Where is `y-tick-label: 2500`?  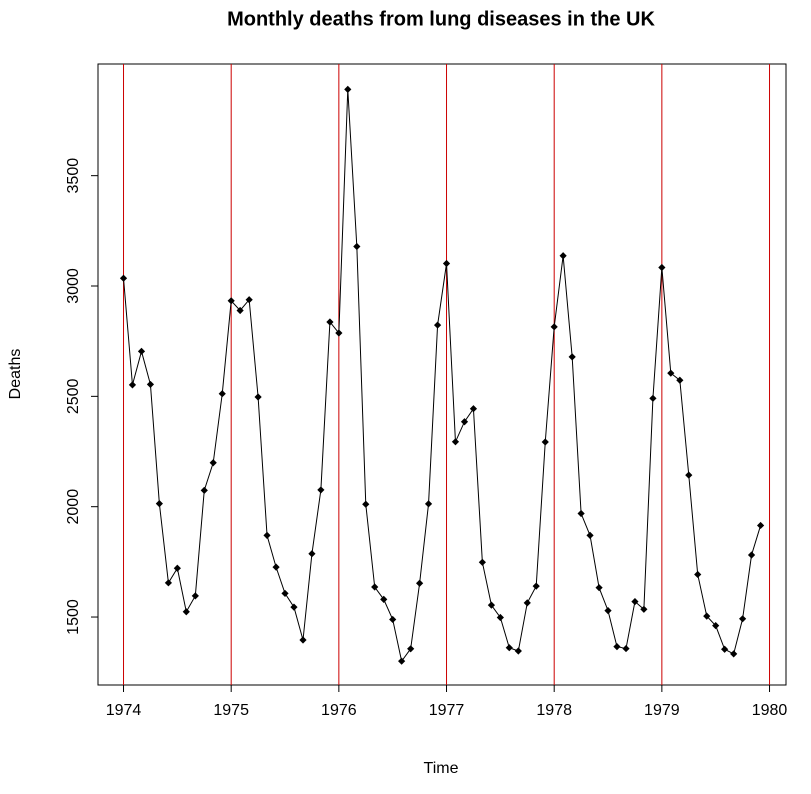
y-tick-label: 2500 is located at coordinates (73, 396).